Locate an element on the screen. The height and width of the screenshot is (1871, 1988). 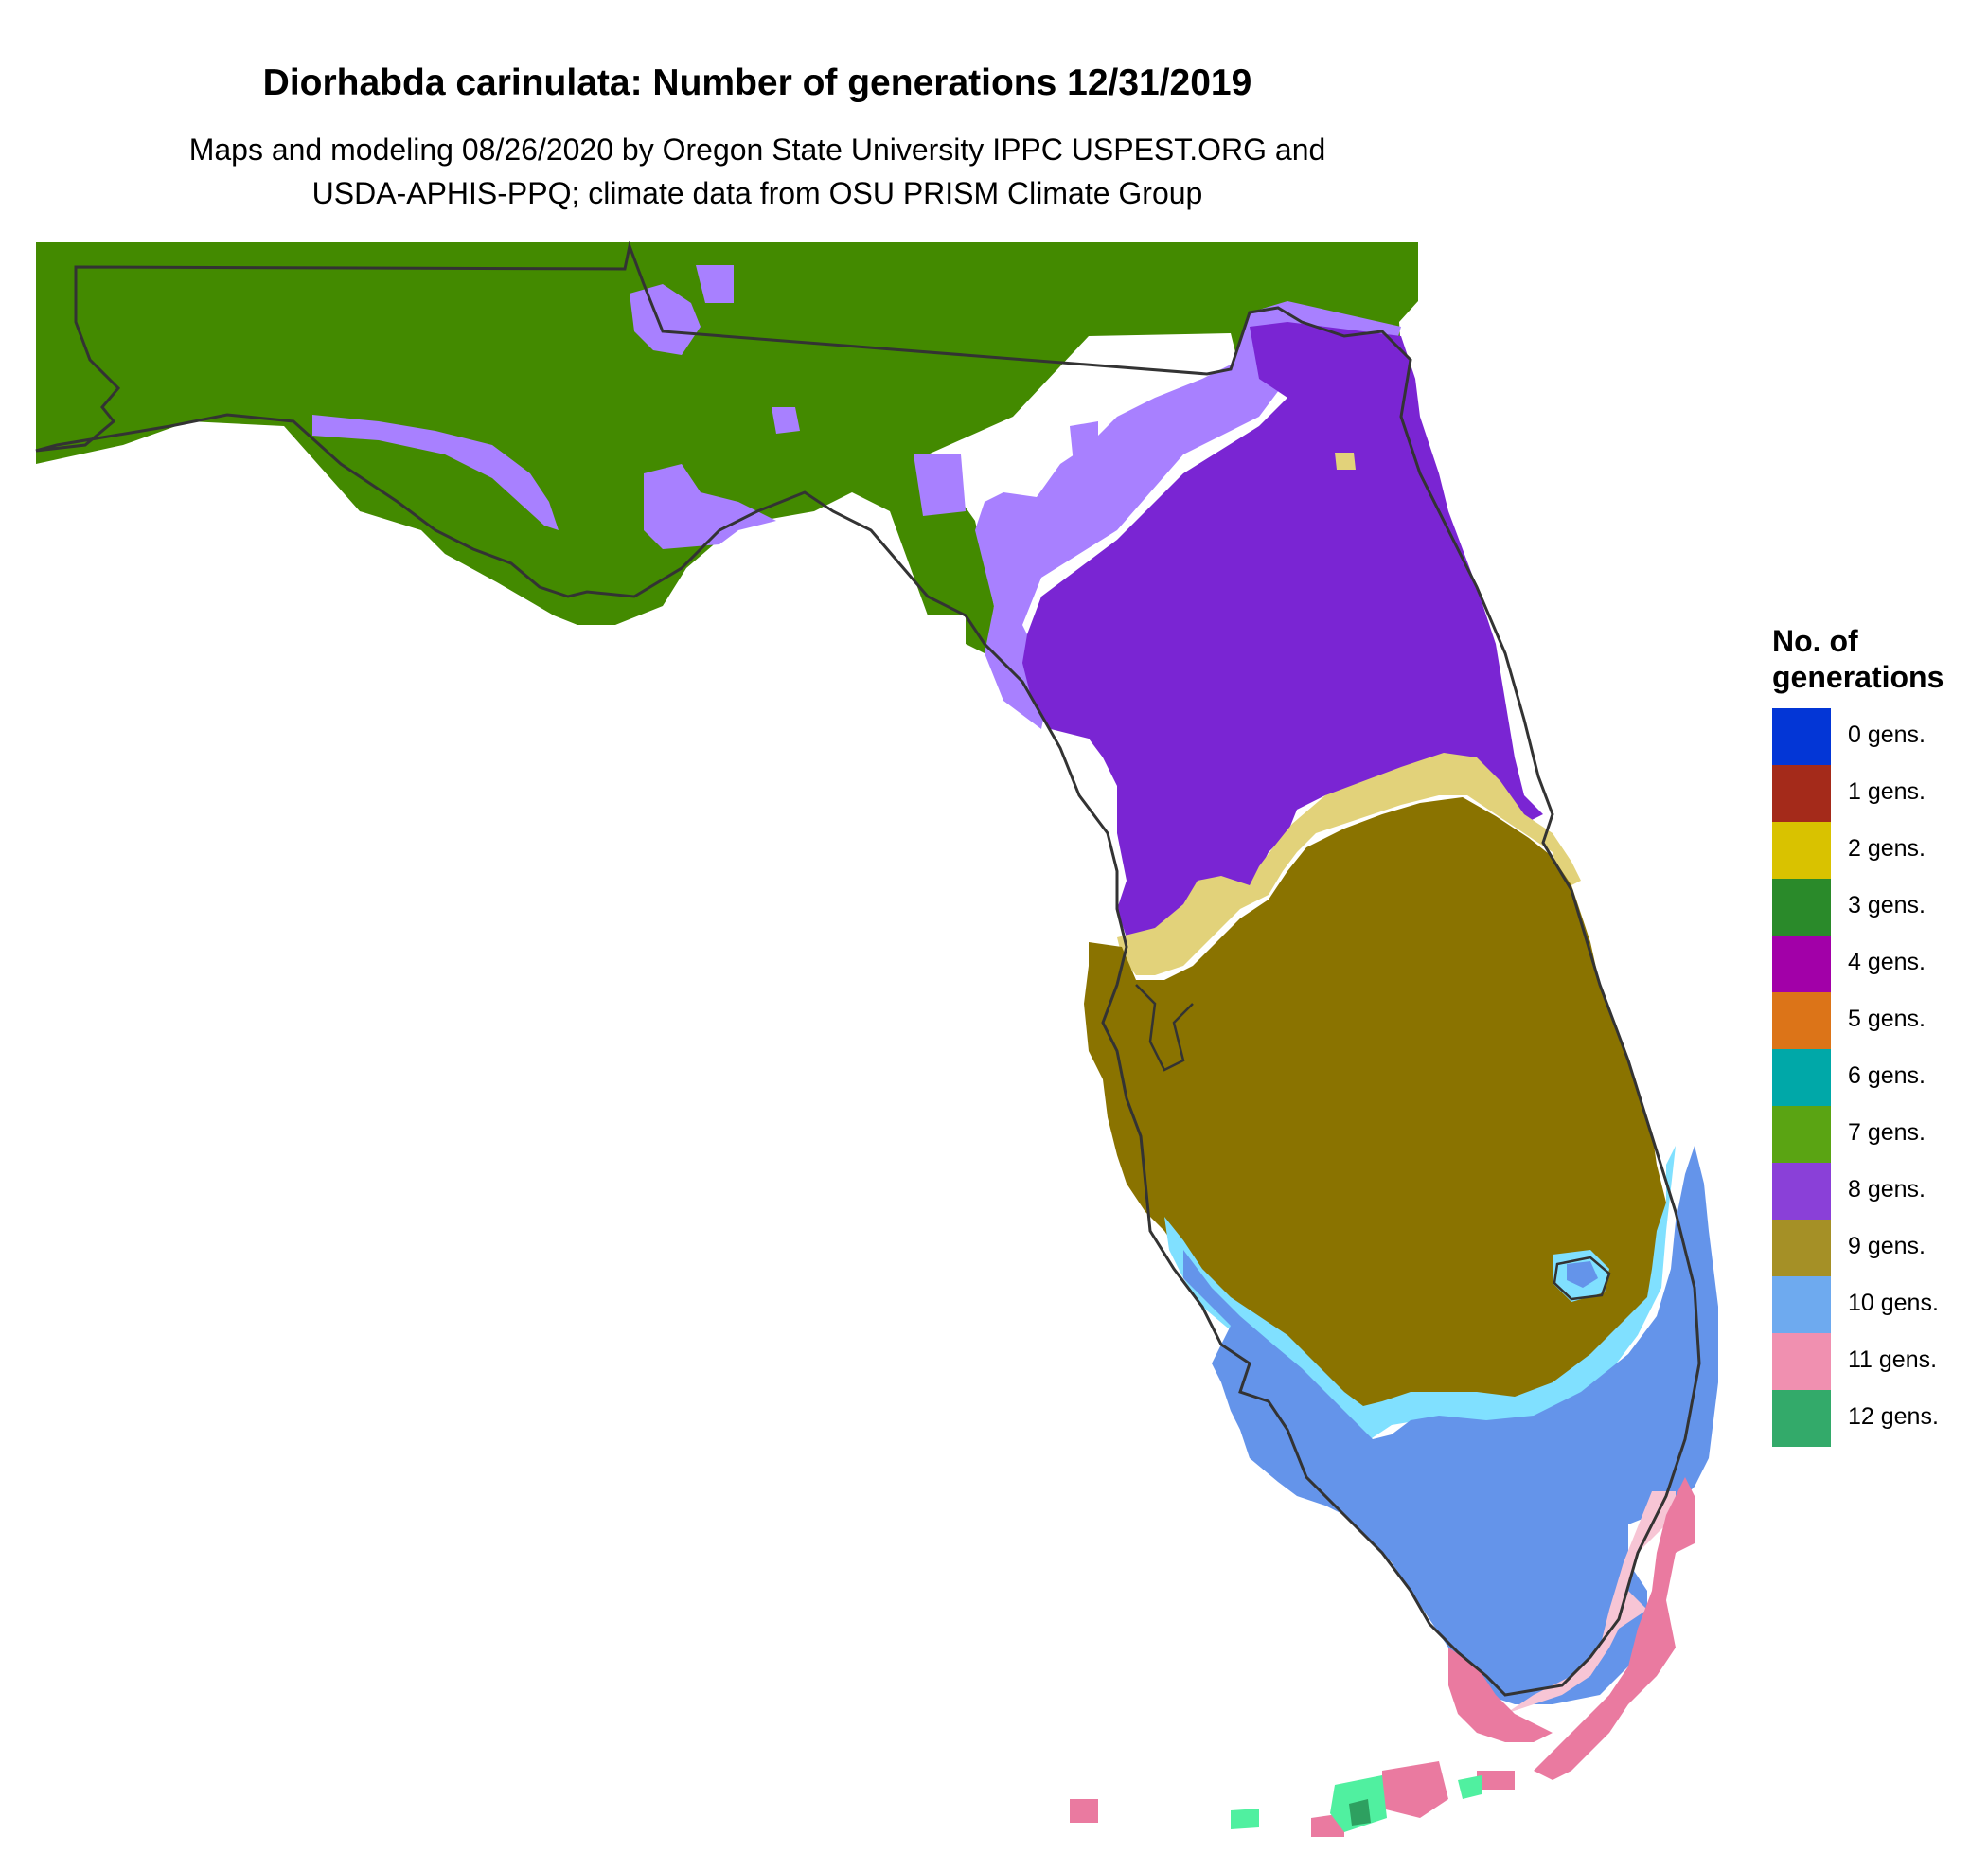
region-pink-east is located at coordinates (1614, 1628).